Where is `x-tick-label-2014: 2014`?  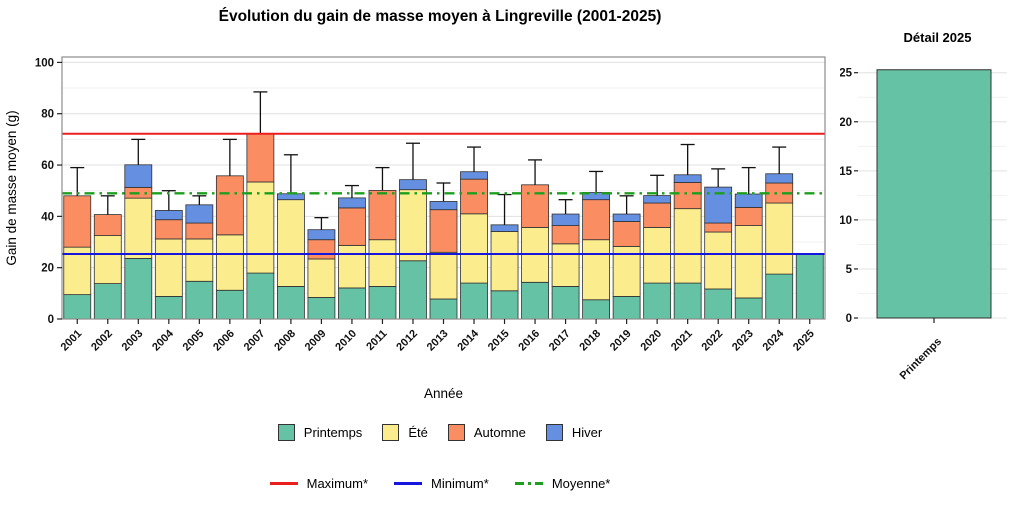 x-tick-label-2014: 2014 is located at coordinates (468, 340).